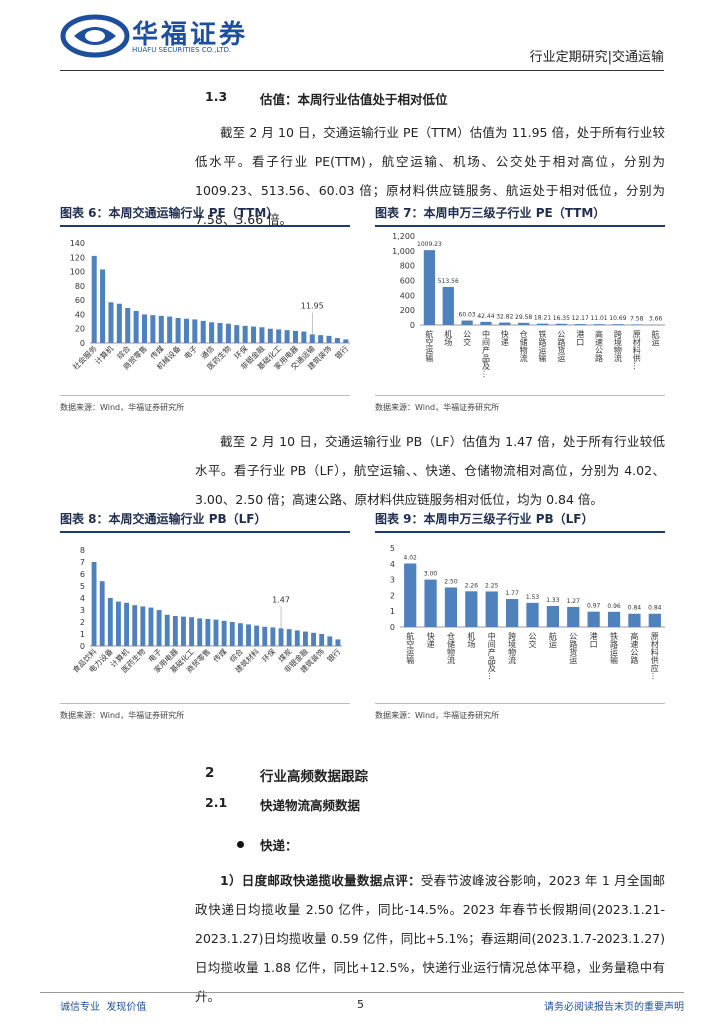 The height and width of the screenshot is (1024, 724). What do you see at coordinates (77, 243) in the screenshot?
I see `y-tick-label: 140` at bounding box center [77, 243].